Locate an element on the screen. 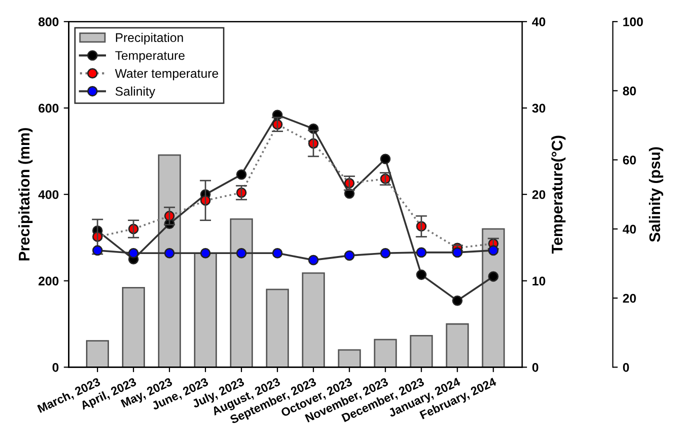 This screenshot has width=687, height=432. y2-axis-title: Temperature(°C) is located at coordinates (558, 195).